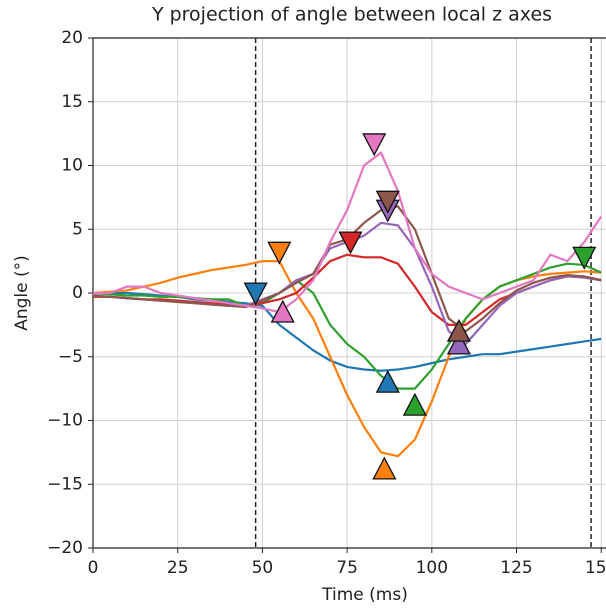 This screenshot has width=606, height=608. What do you see at coordinates (364, 595) in the screenshot?
I see `x-axis-label: Time (ms)` at bounding box center [364, 595].